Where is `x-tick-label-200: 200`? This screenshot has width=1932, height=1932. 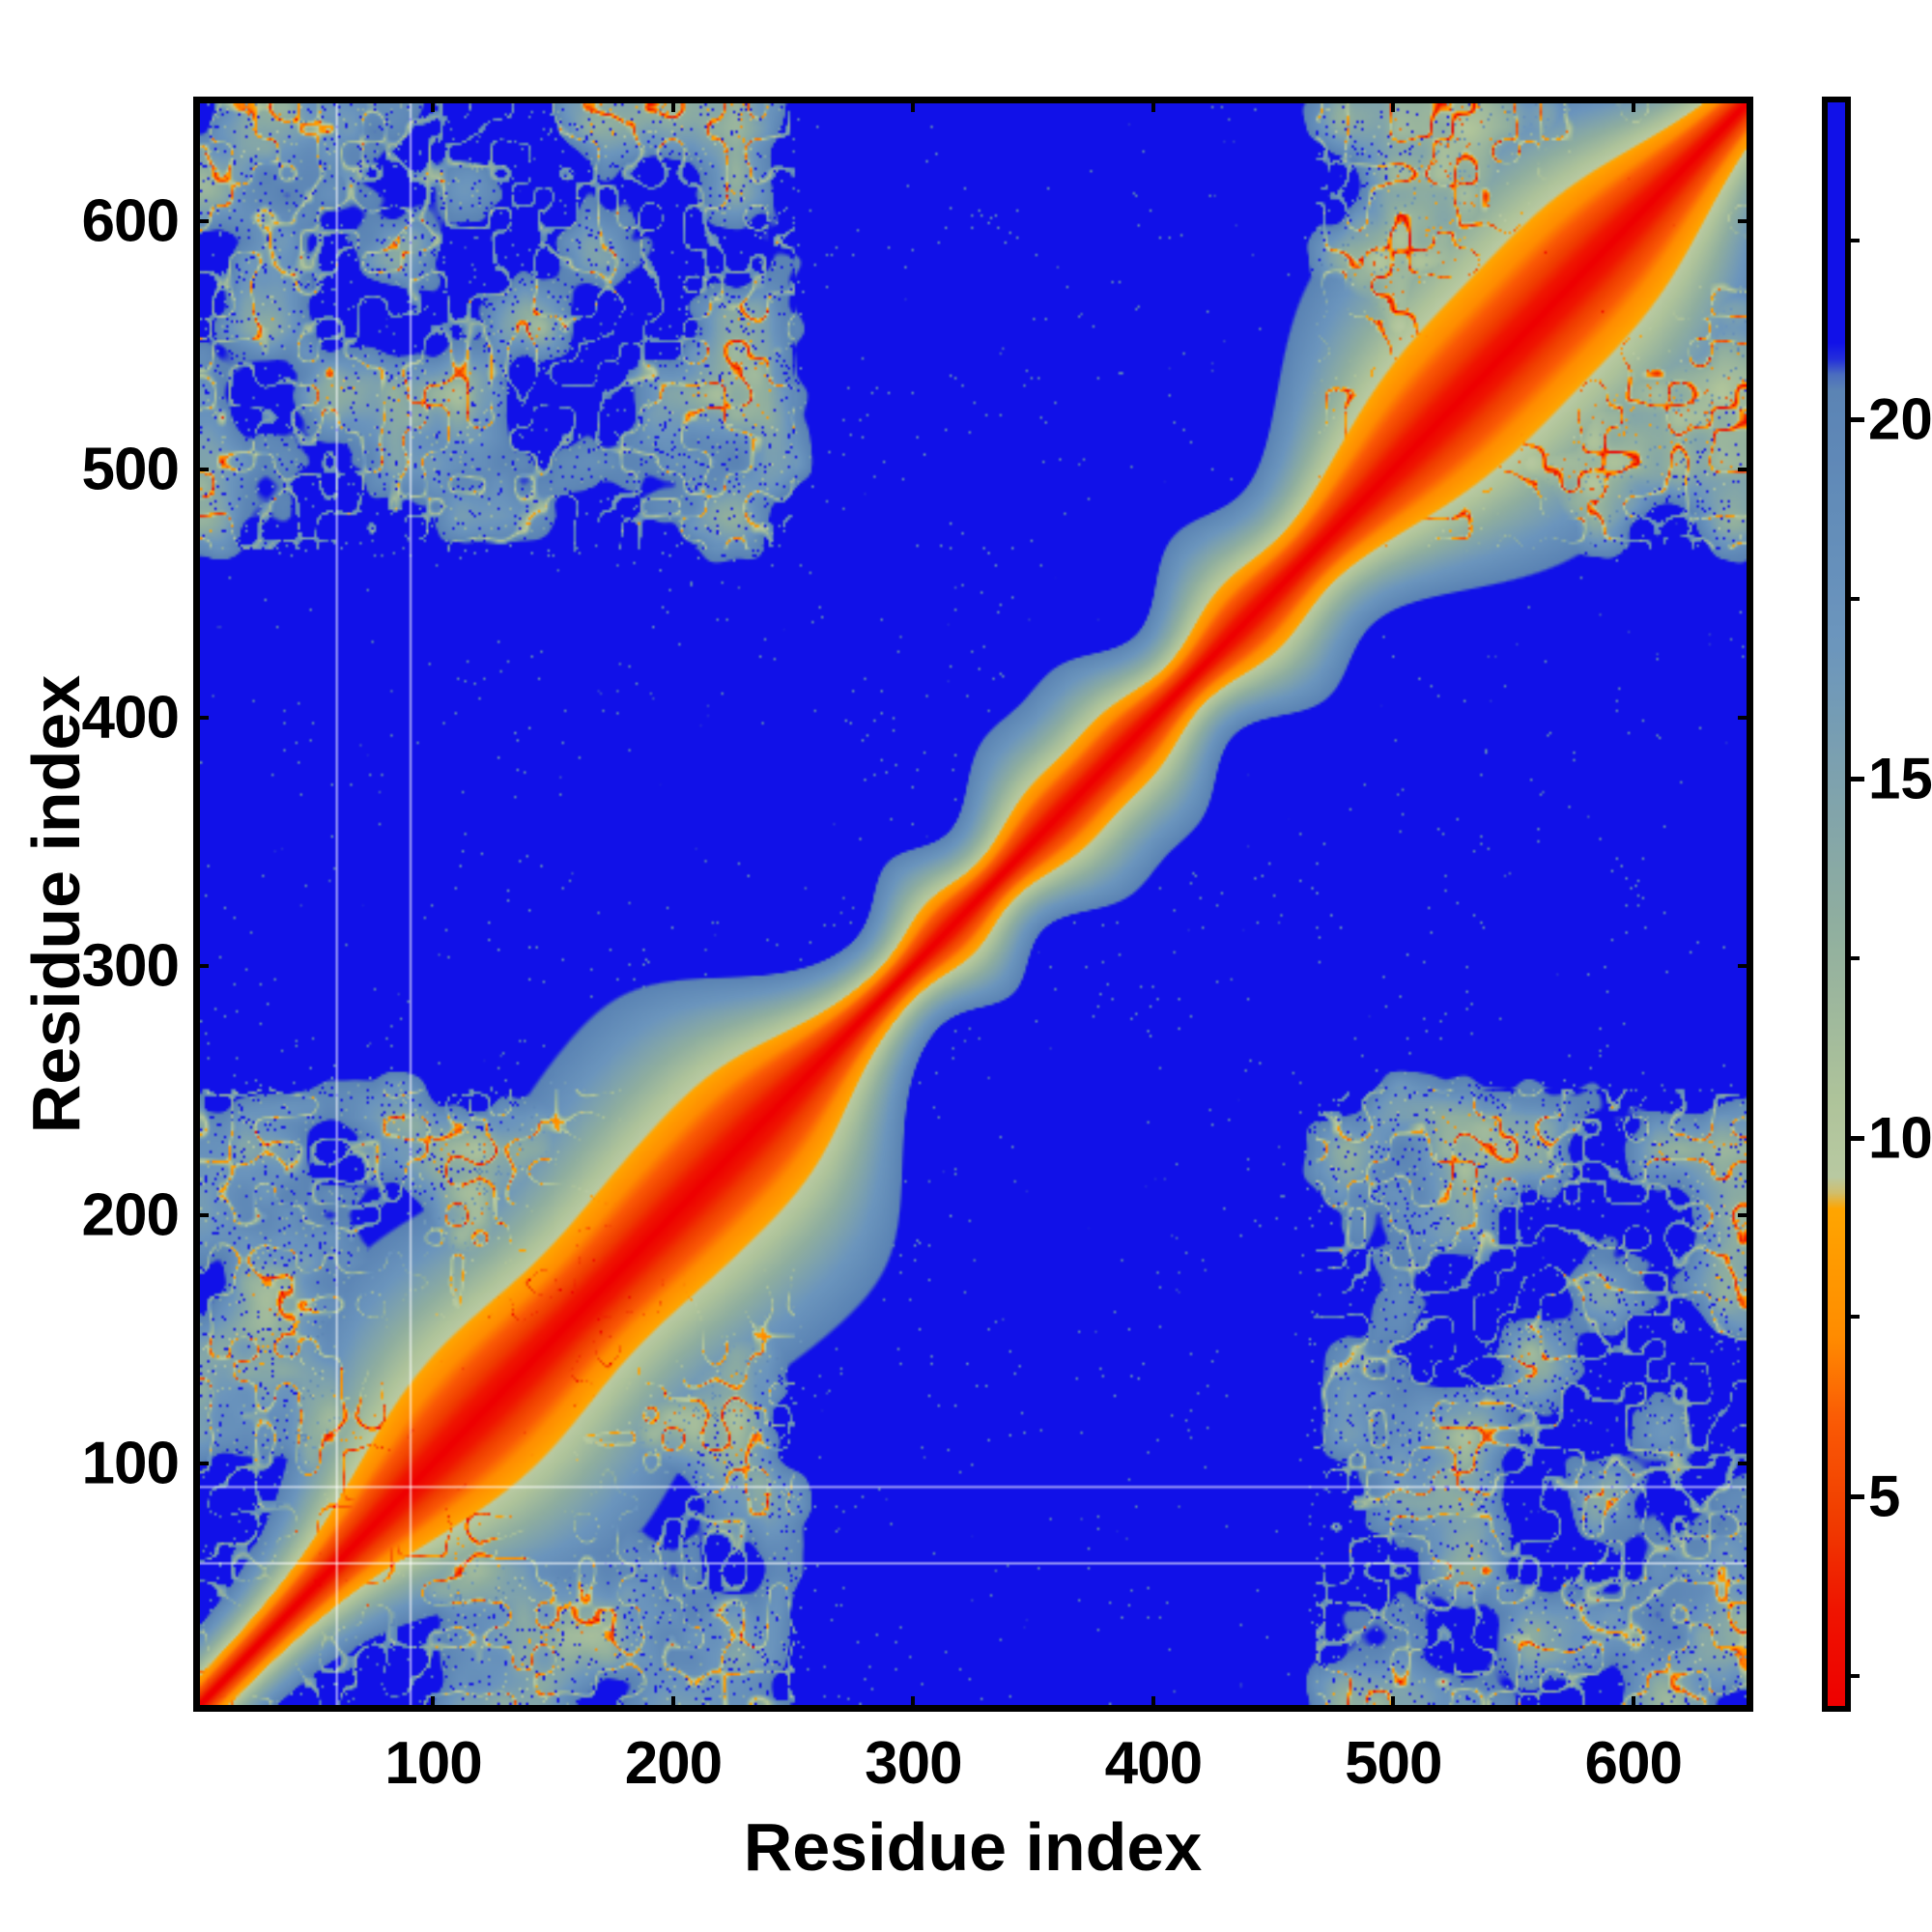 x-tick-label-200: 200 is located at coordinates (673, 1763).